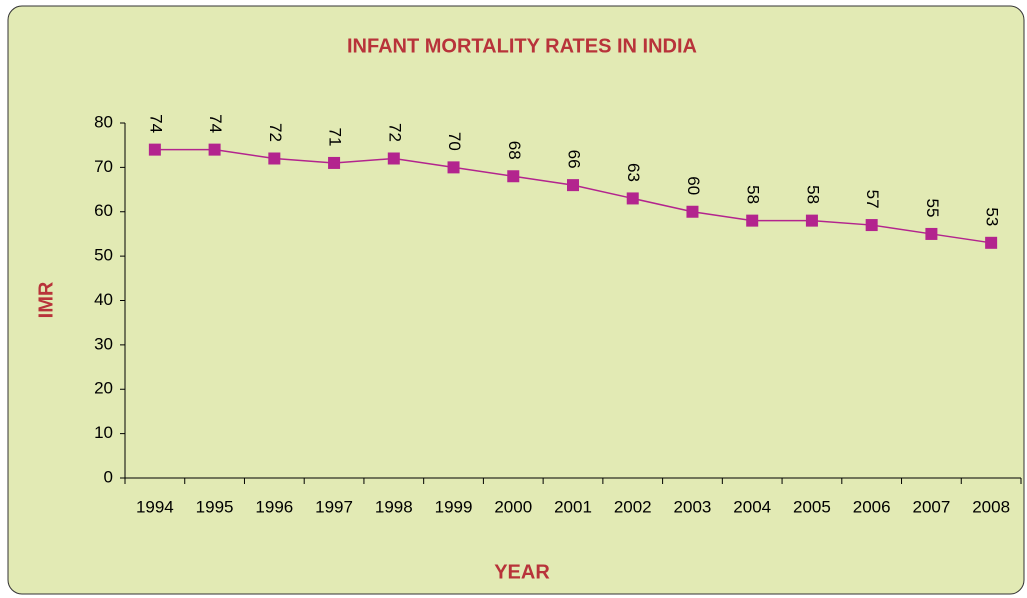 The width and height of the screenshot is (1027, 598). I want to click on x-tick-label: 1999, so click(454, 506).